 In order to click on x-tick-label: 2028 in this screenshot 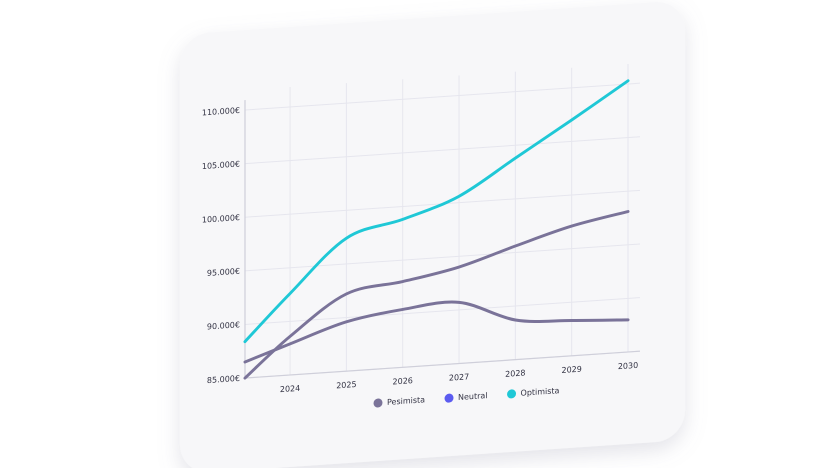, I will do `click(515, 373)`.